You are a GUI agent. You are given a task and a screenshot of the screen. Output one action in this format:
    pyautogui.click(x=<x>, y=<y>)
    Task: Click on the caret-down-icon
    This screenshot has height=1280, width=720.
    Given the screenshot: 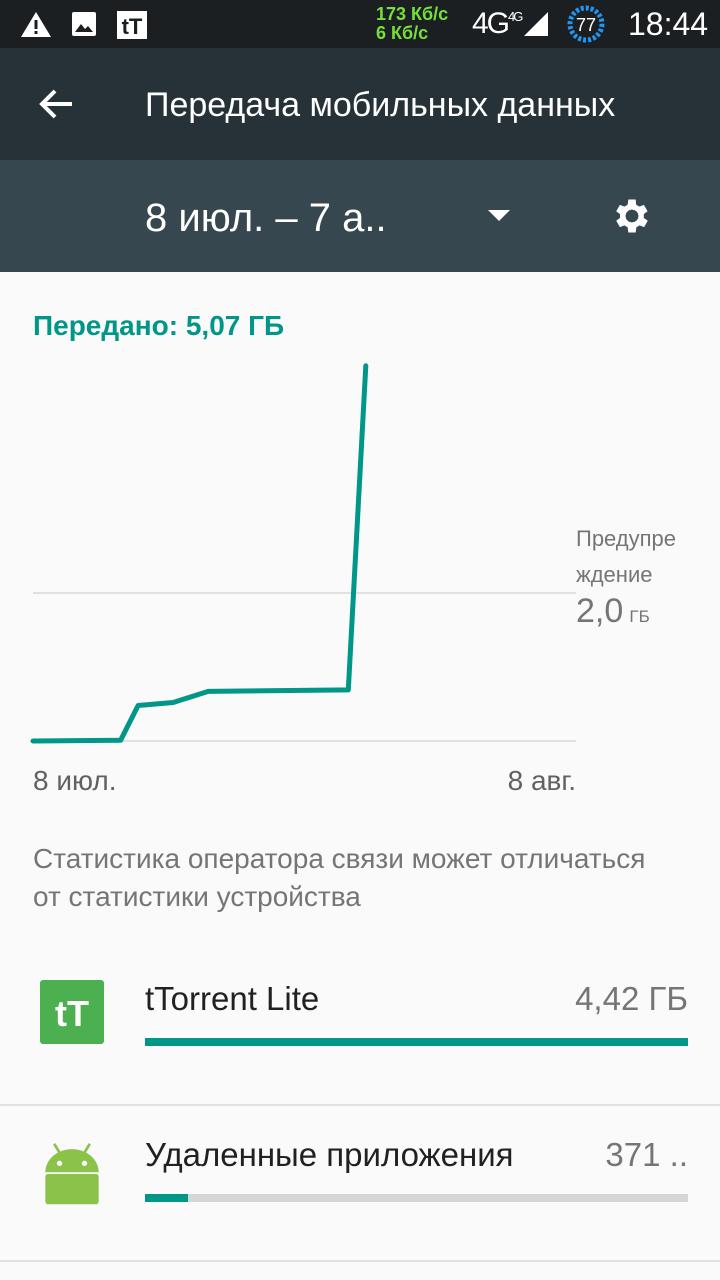 What is the action you would take?
    pyautogui.click(x=499, y=215)
    